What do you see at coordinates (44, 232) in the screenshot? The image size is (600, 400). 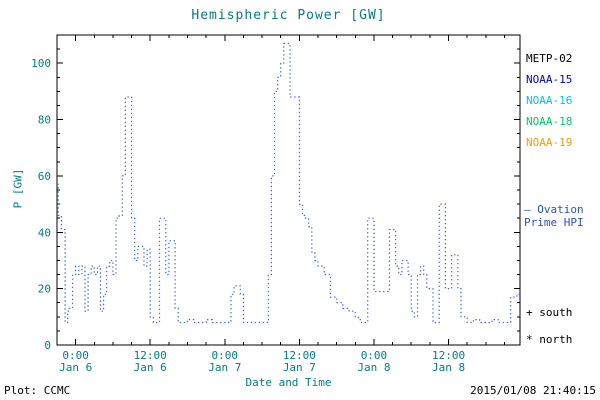 I see `svg-text: 40` at bounding box center [44, 232].